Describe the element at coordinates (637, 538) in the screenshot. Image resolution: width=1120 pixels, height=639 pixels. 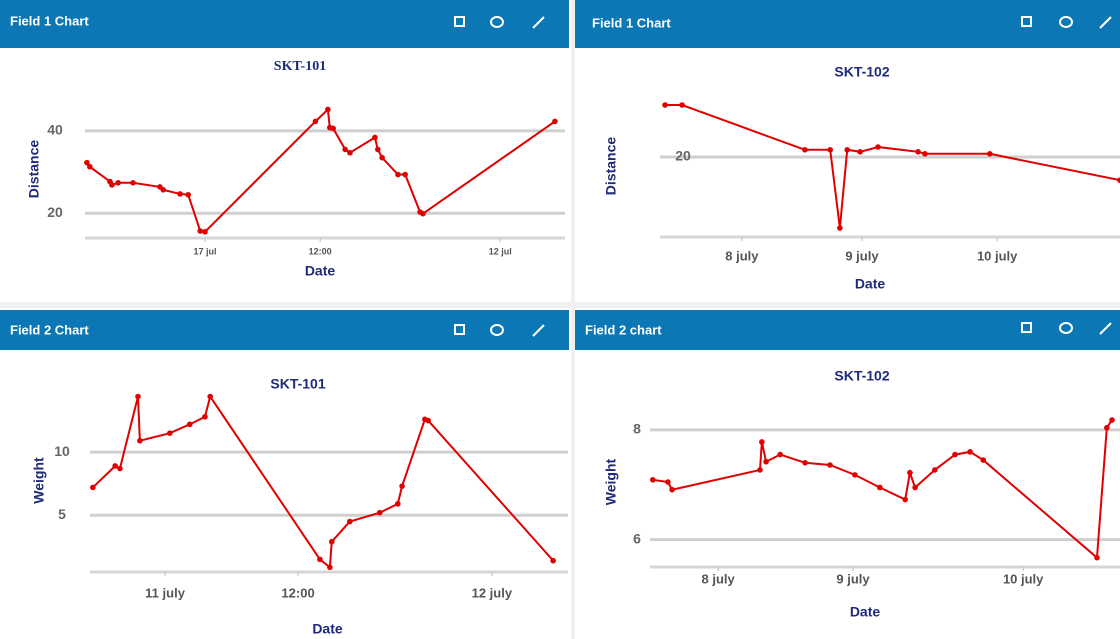
I see `y-tick-label: 6` at that location.